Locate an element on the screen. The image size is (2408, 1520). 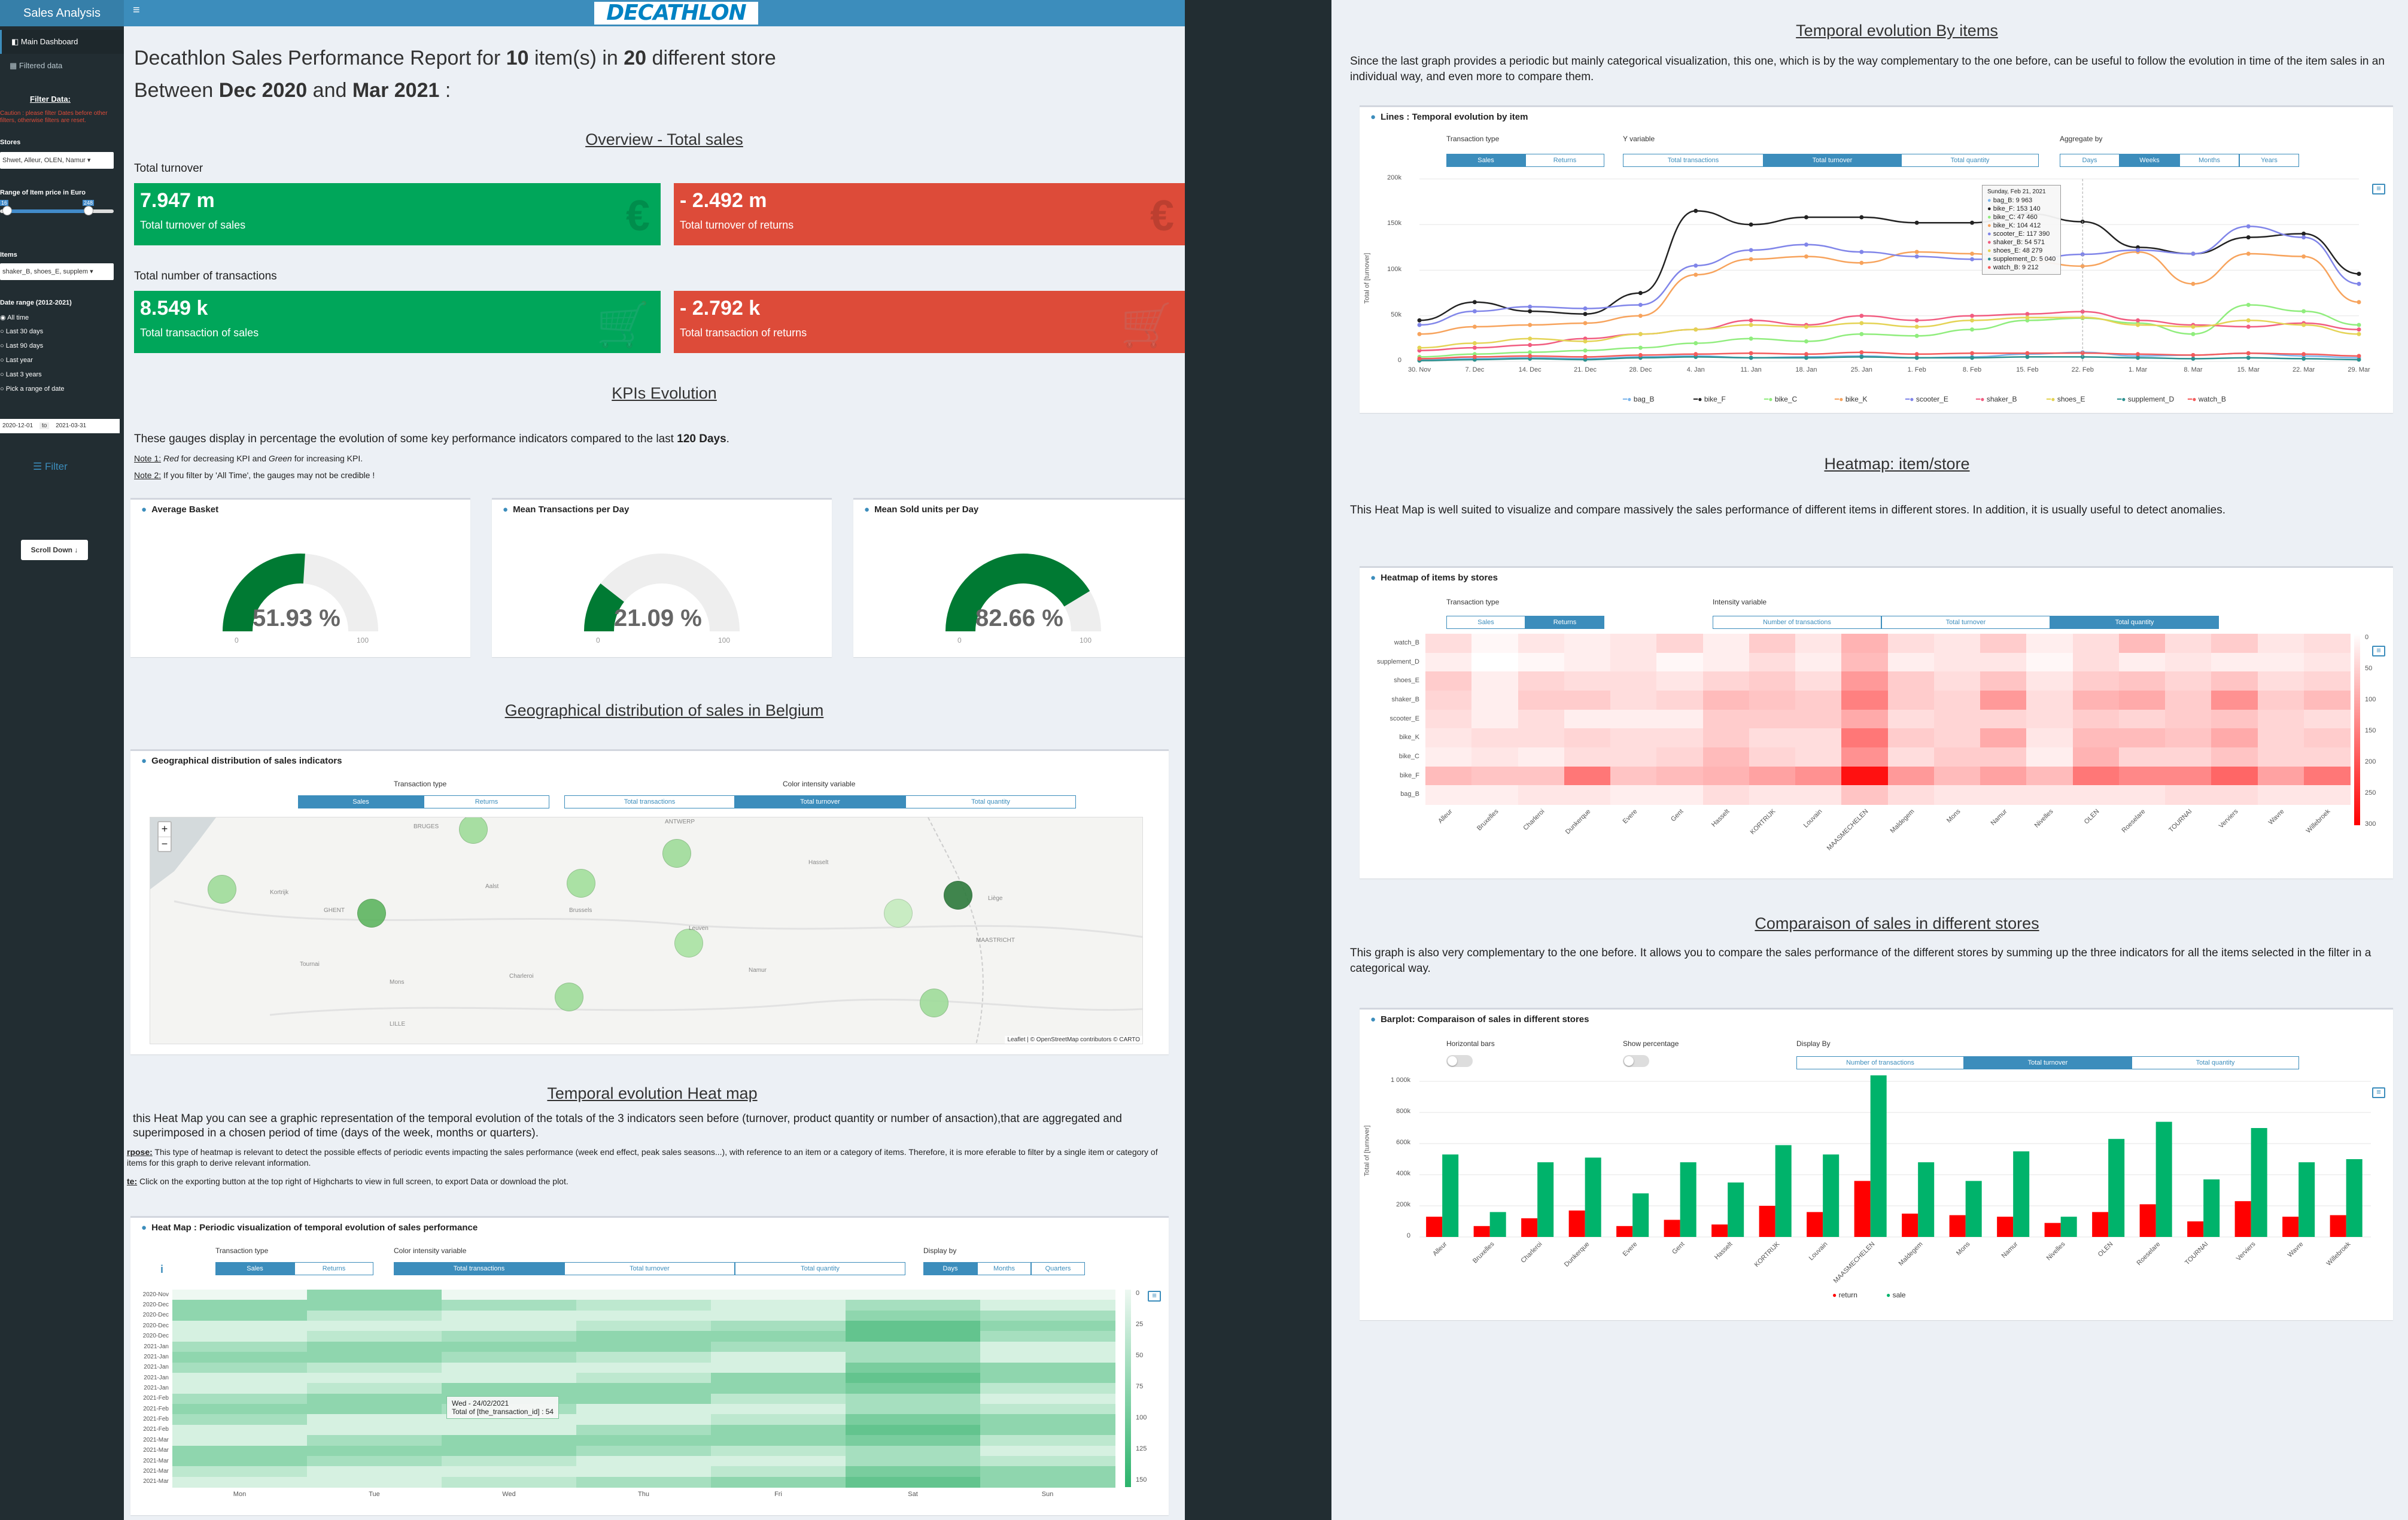
geo-ci-quantity: Total quantity is located at coordinates (990, 801).